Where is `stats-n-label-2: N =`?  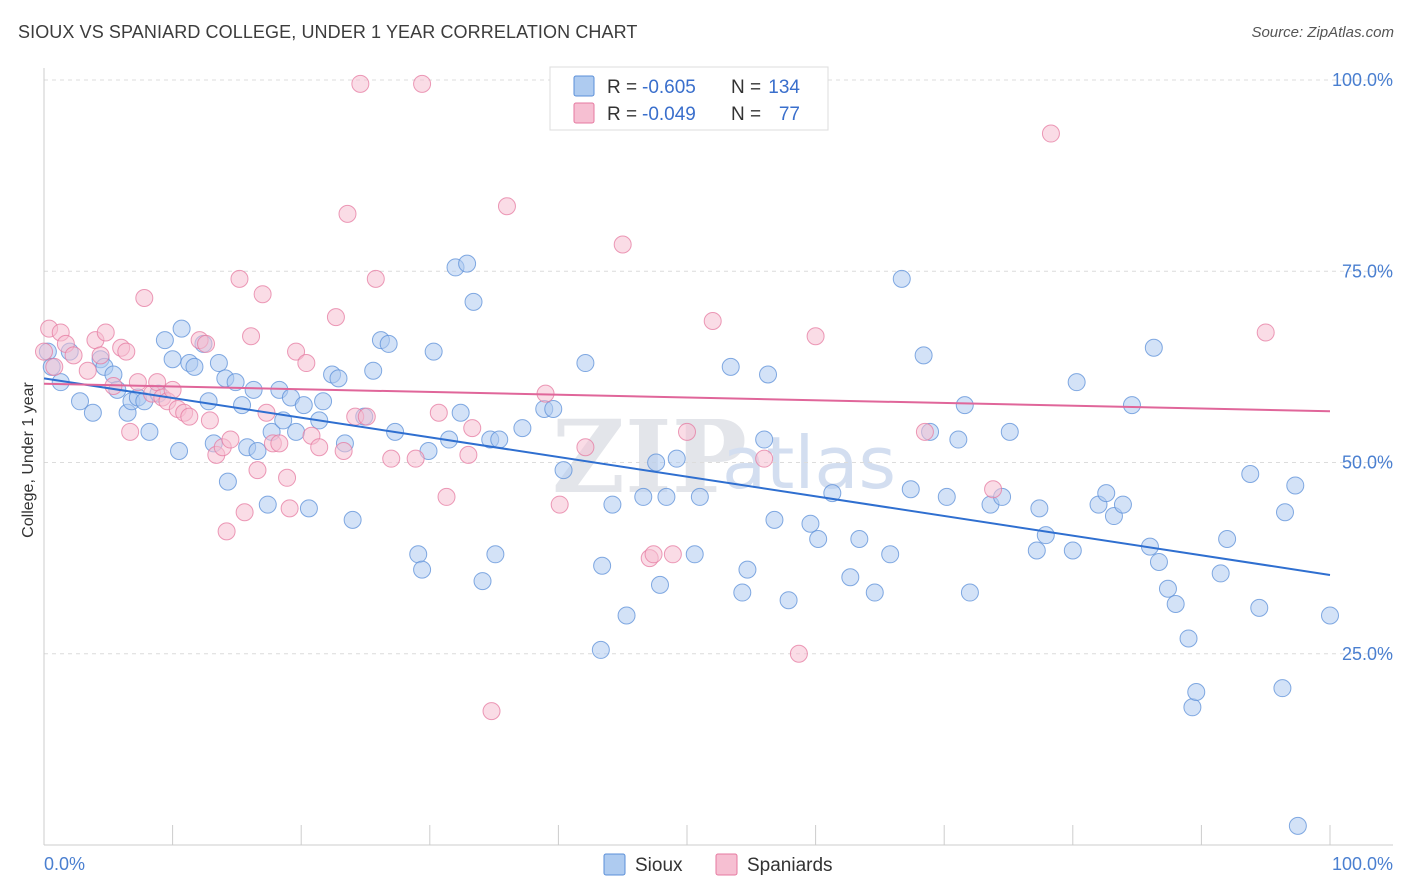 stats-n-label-2: N = is located at coordinates (746, 114).